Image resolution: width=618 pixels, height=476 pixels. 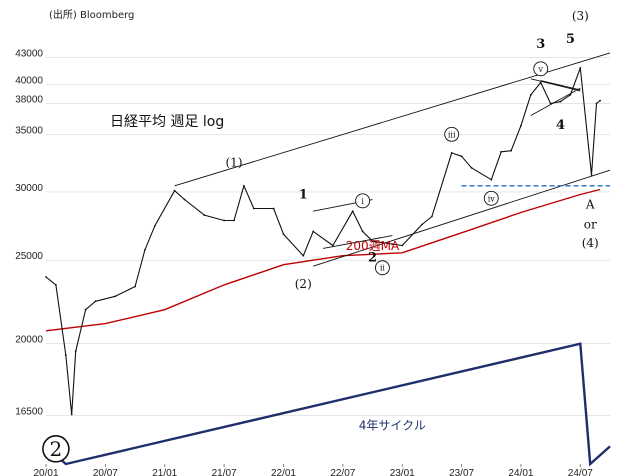 I want to click on chart-title: 日経平均 週足 log, so click(x=167, y=122).